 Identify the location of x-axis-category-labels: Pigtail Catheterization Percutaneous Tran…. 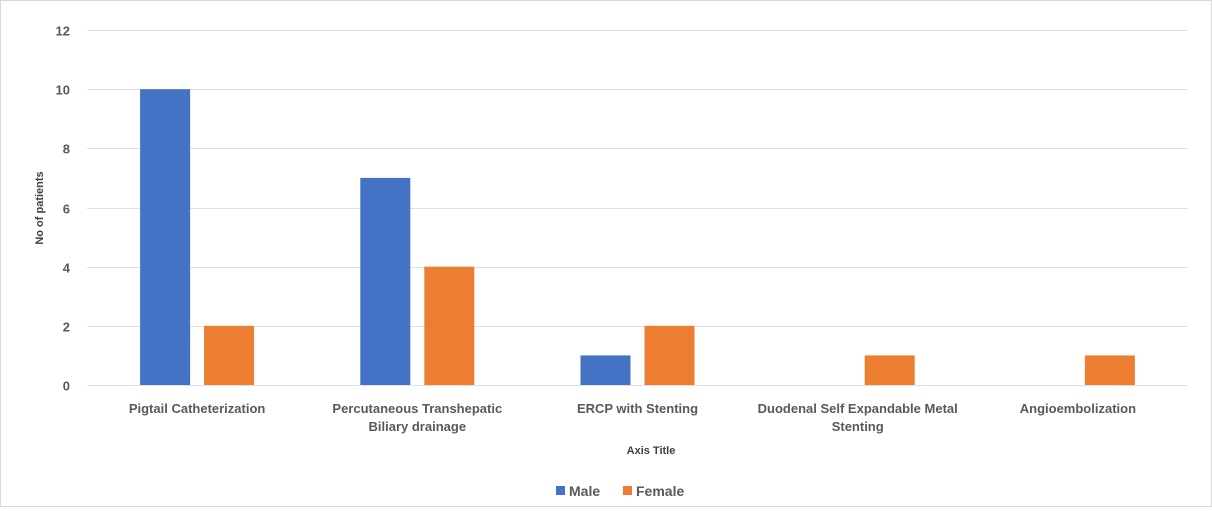
(632, 417).